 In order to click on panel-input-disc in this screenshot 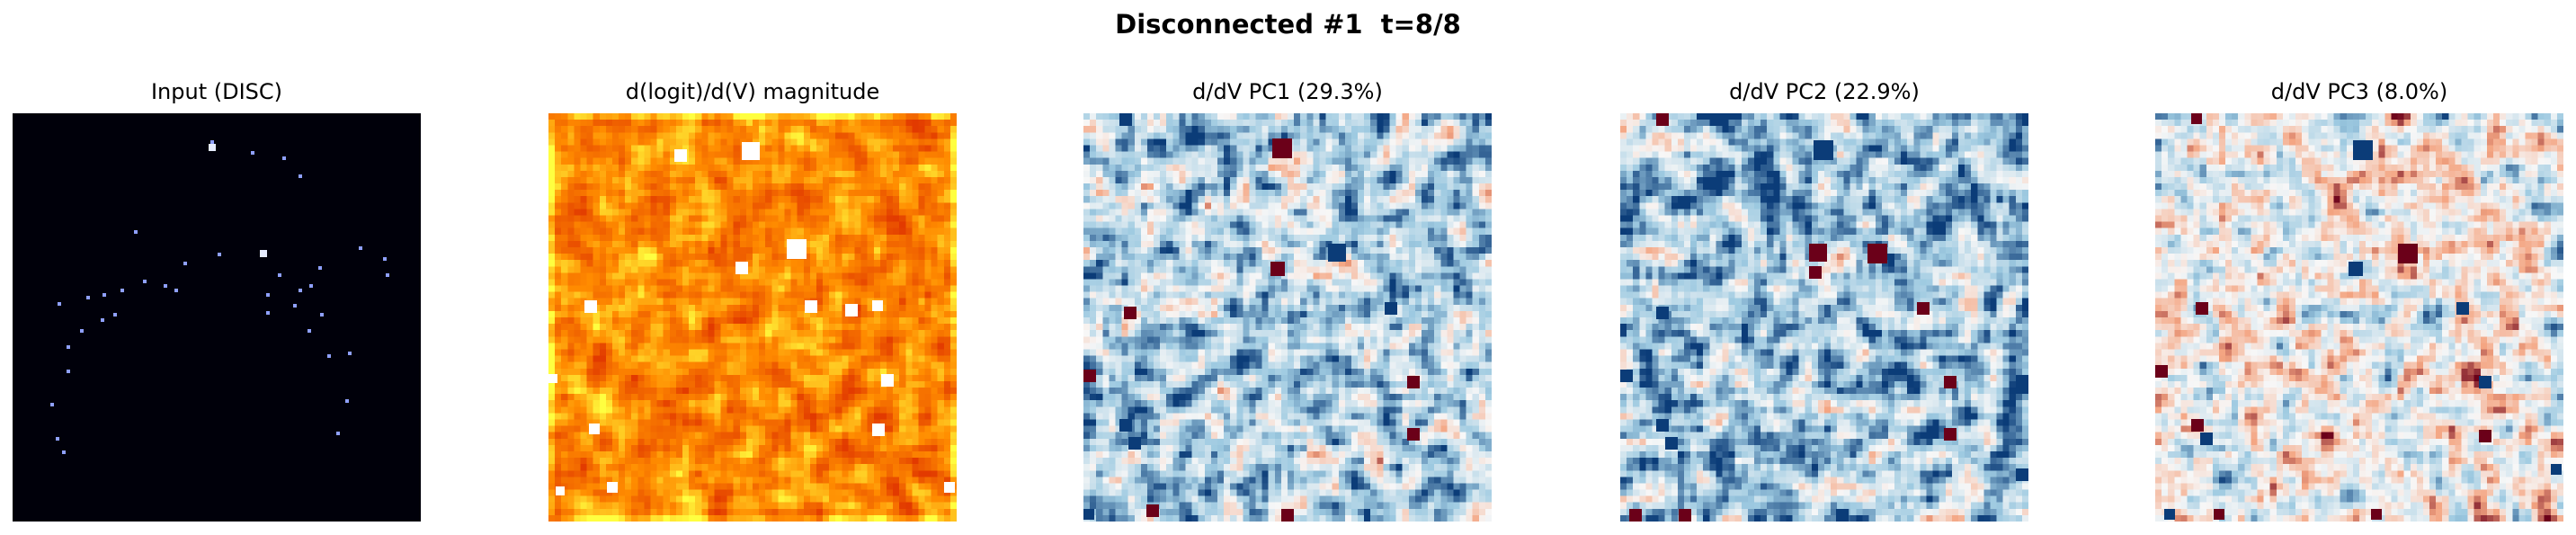, I will do `click(217, 318)`.